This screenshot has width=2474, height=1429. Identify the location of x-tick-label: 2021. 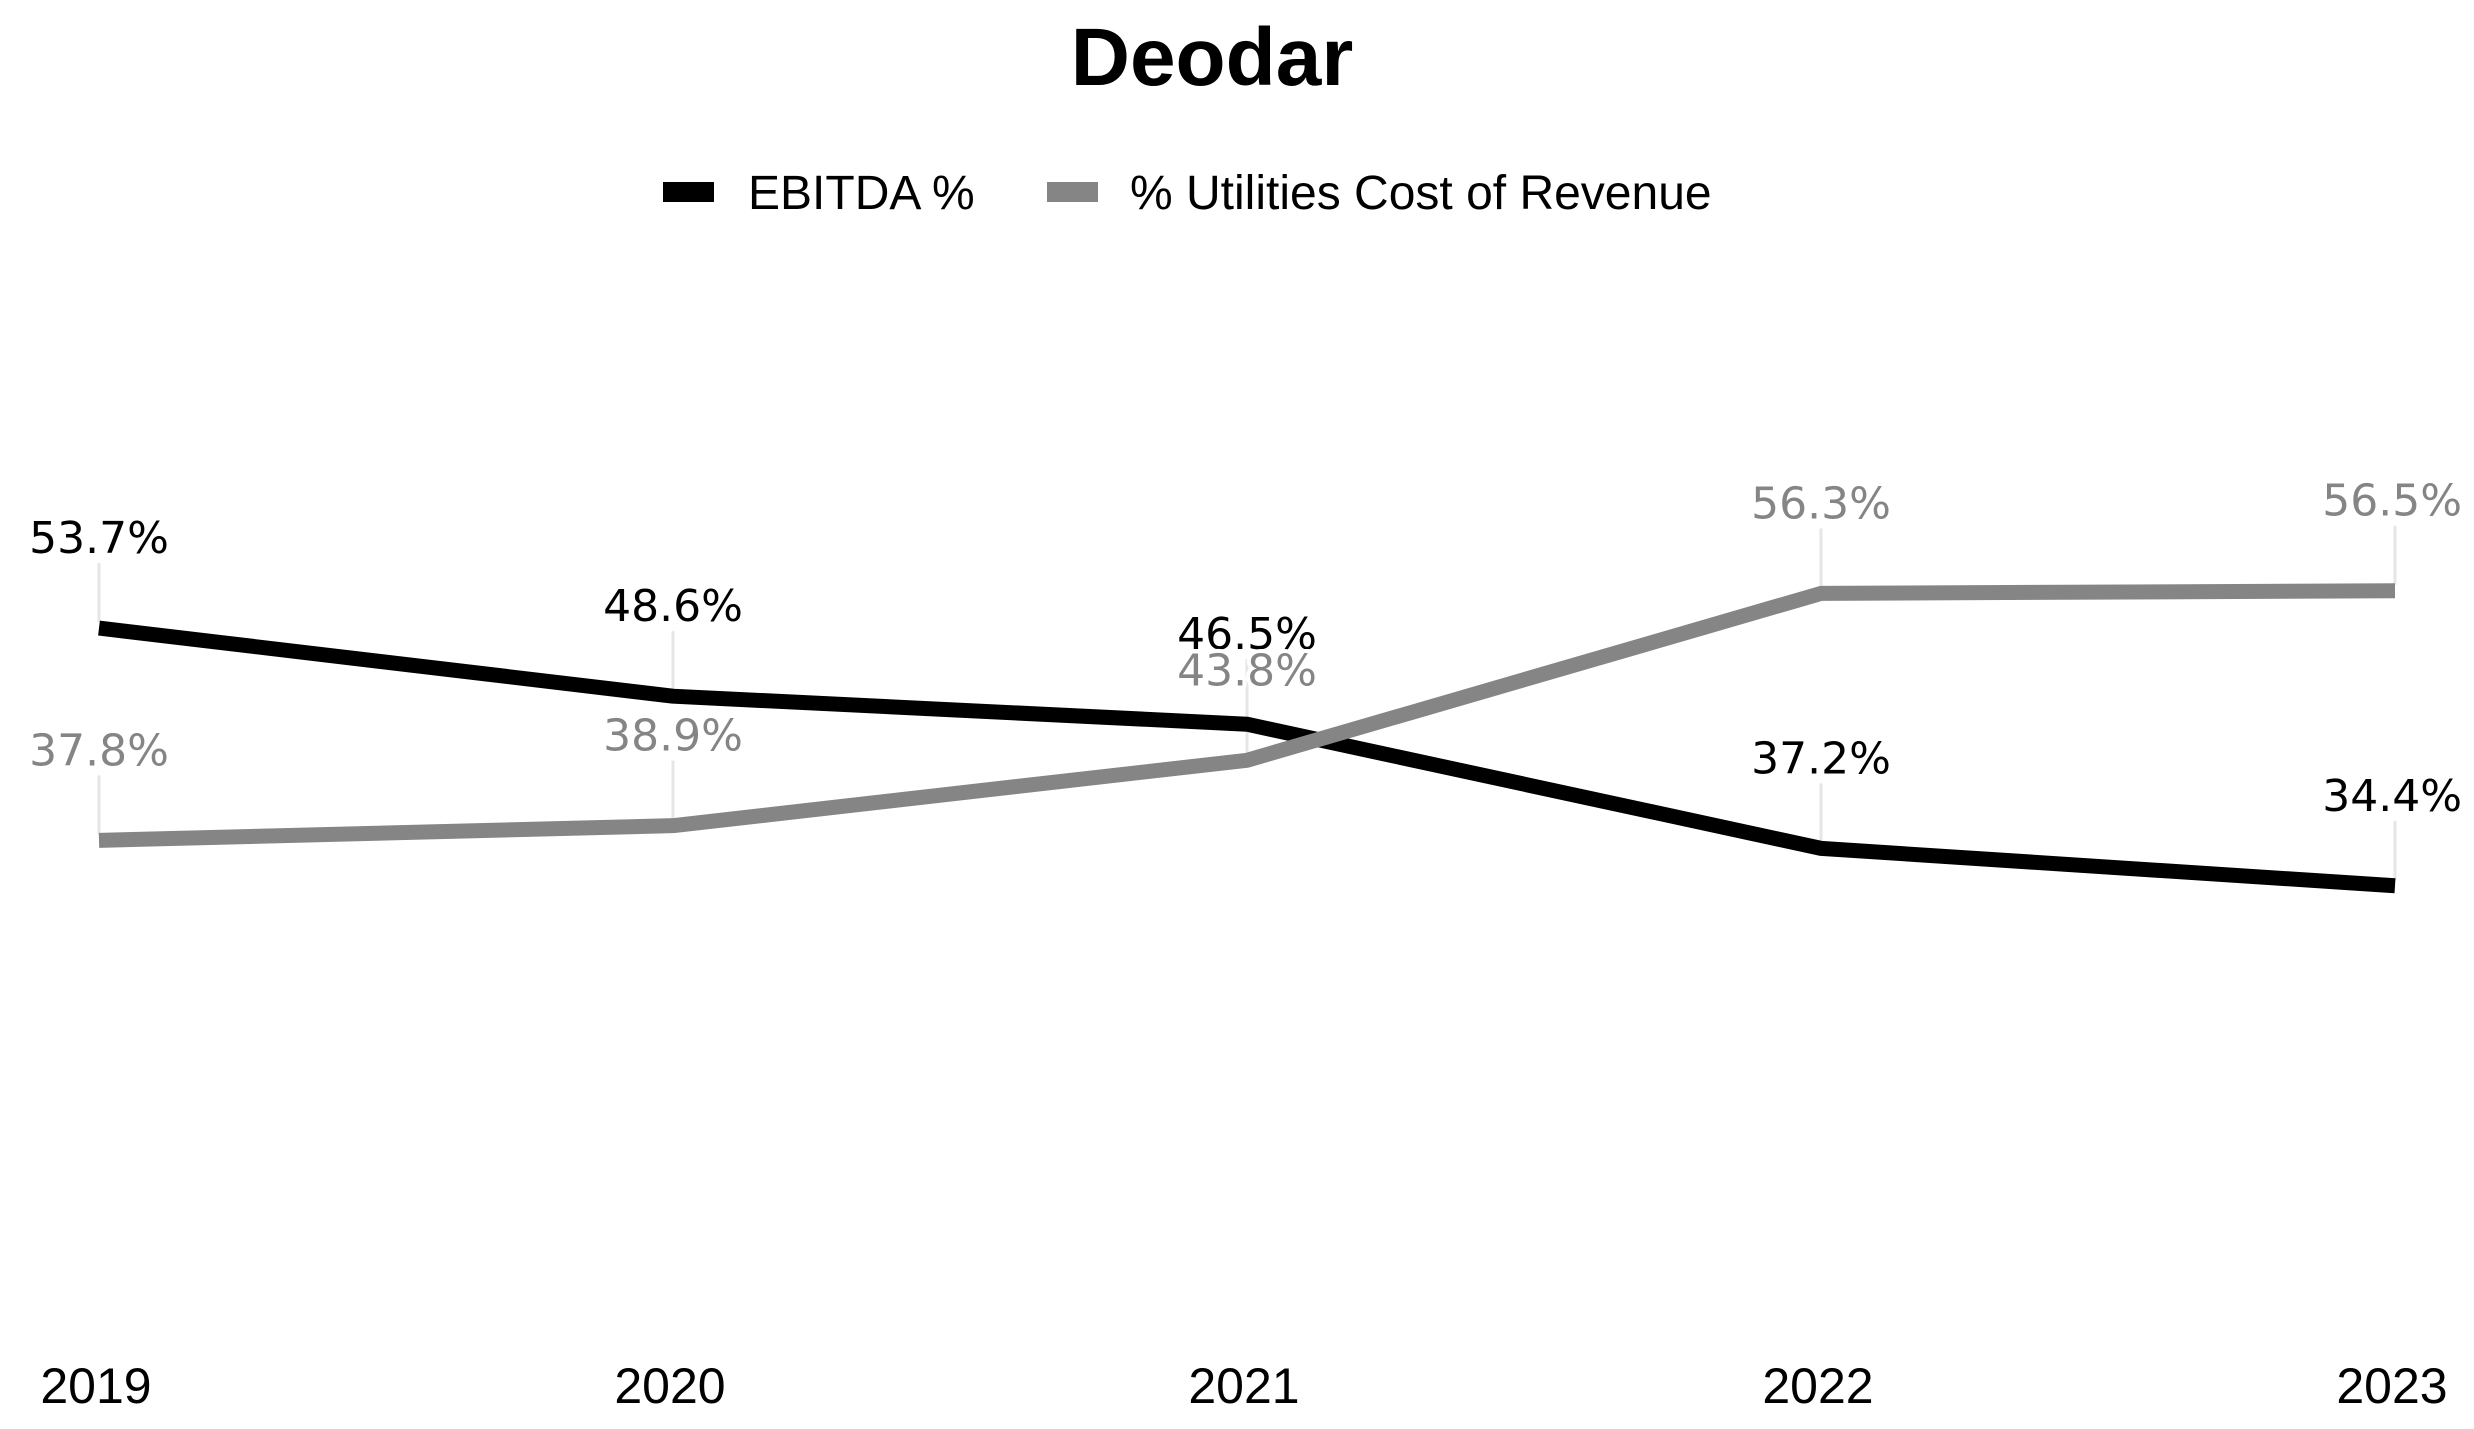
(1243, 1386).